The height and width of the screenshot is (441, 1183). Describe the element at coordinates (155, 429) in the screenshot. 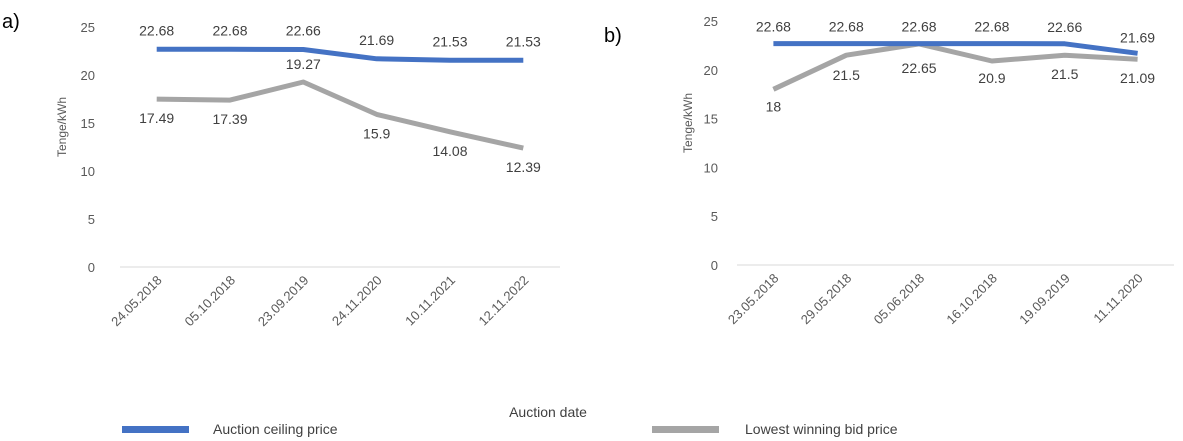

I see `legend-swatch-ceiling` at that location.